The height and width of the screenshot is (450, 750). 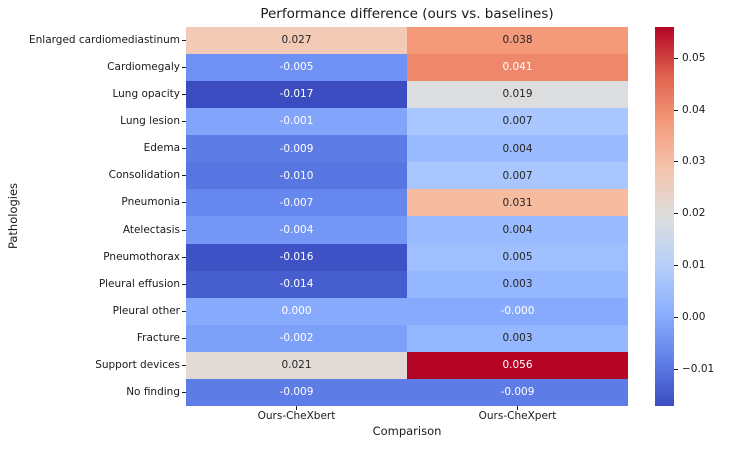 I want to click on cell-value: -0.007, so click(x=296, y=202).